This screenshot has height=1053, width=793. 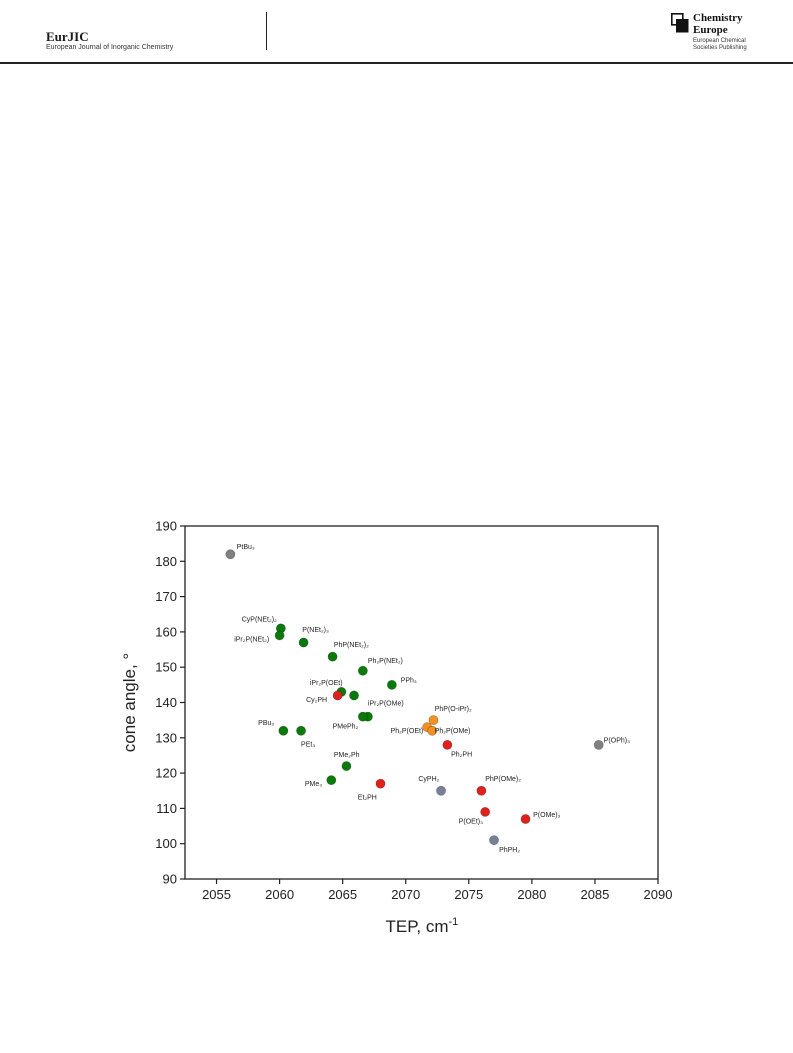 I want to click on point-label: Ph₂P(OMe), so click(x=453, y=731).